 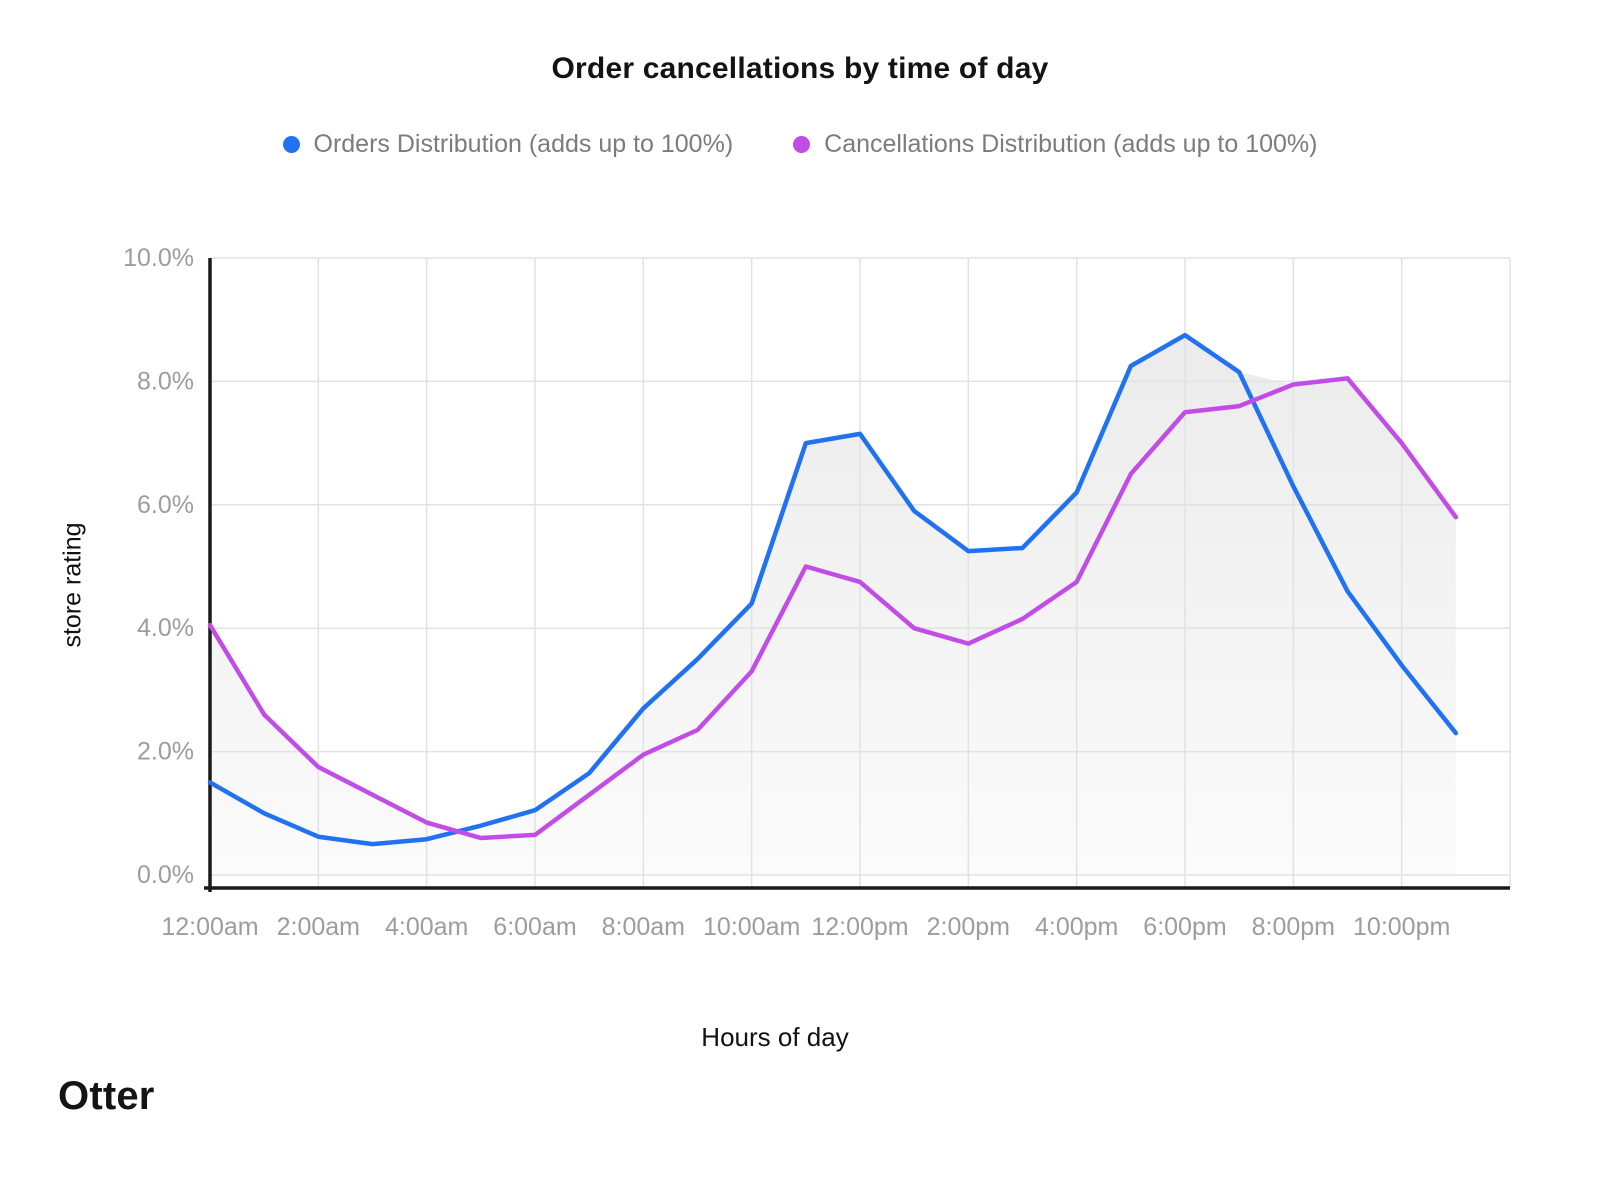 What do you see at coordinates (1293, 927) in the screenshot?
I see `svg-text: 8:00pm` at bounding box center [1293, 927].